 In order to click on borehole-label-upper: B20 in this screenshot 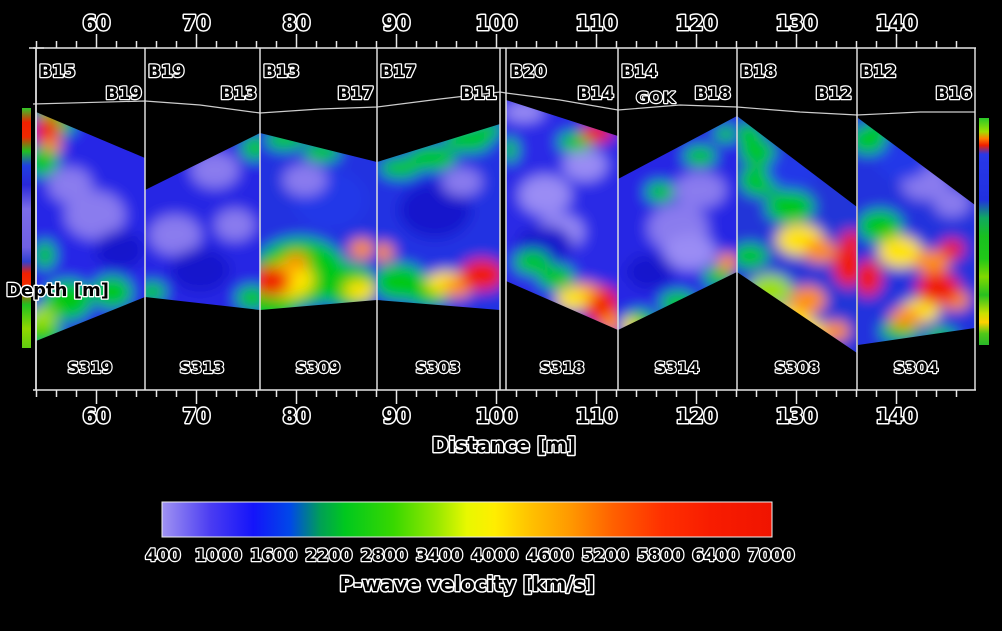, I will do `click(528, 72)`.